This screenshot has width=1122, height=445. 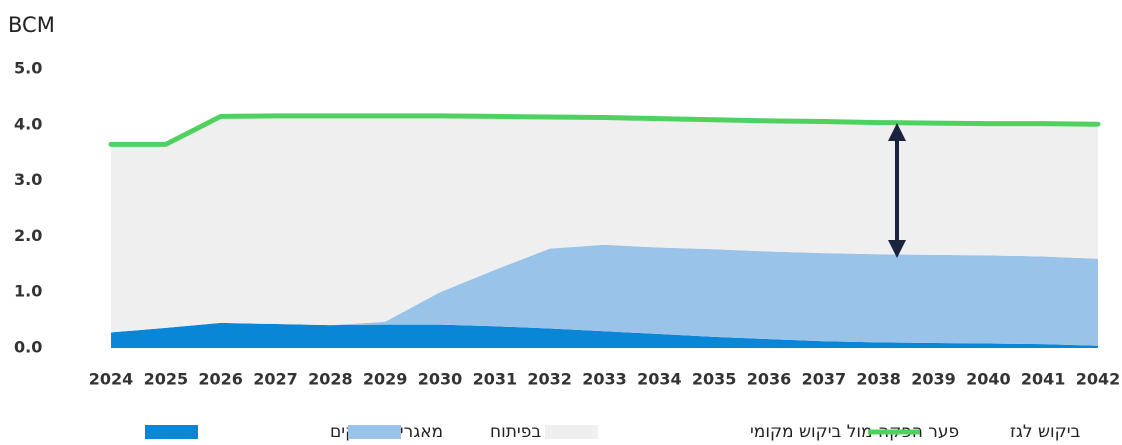 I want to click on legend-label: בפיתוח, so click(x=515, y=432).